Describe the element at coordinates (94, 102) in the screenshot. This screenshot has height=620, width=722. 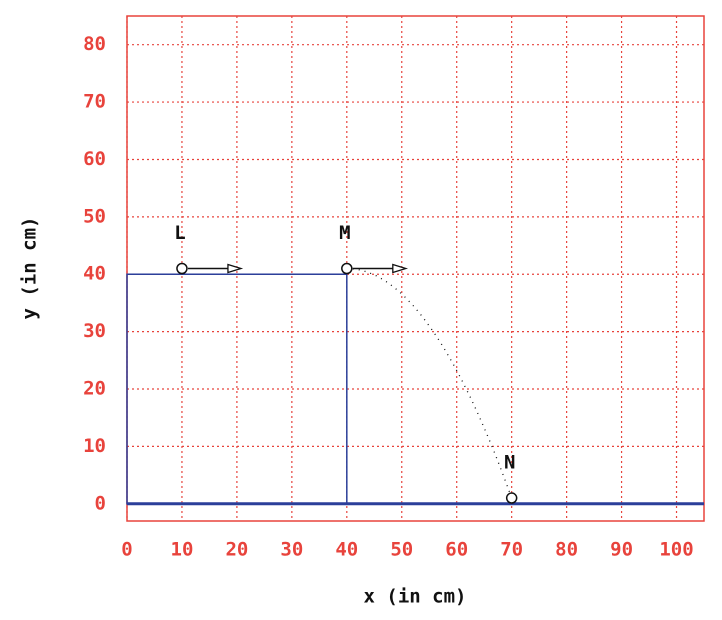
I see `y-tick-label: 70` at that location.